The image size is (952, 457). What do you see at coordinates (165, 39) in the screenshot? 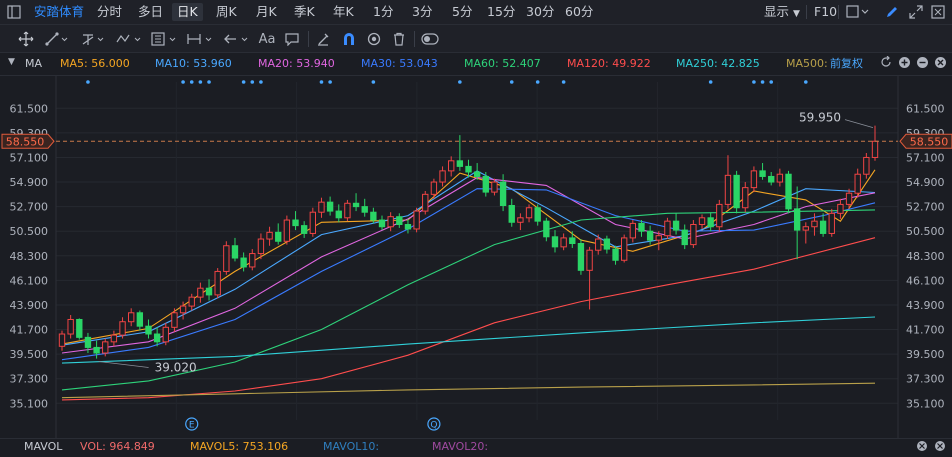
I see `fibonacci-tool-icon` at bounding box center [165, 39].